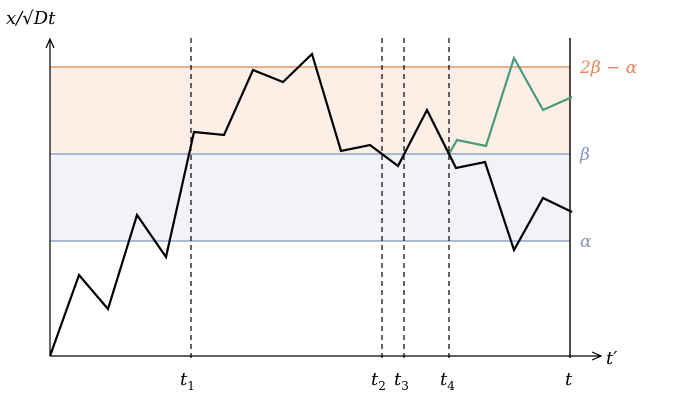  What do you see at coordinates (569, 379) in the screenshot?
I see `time-label-t: t` at bounding box center [569, 379].